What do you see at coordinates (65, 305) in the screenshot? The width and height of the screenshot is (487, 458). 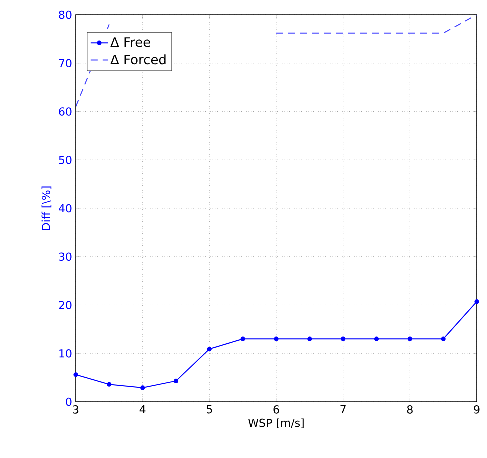 I see `y-tick-label: 20` at bounding box center [65, 305].